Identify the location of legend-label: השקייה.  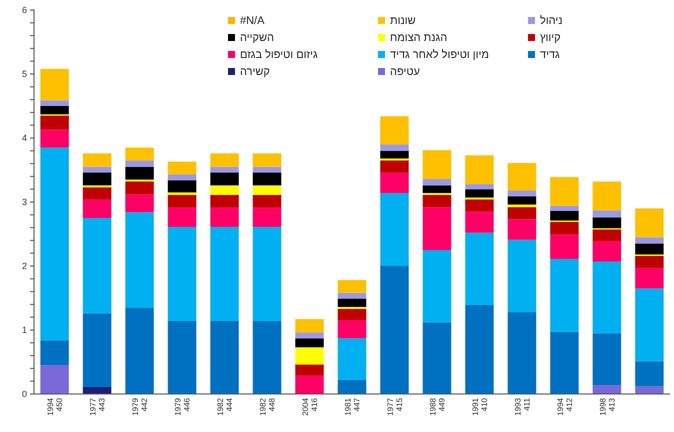
(257, 38).